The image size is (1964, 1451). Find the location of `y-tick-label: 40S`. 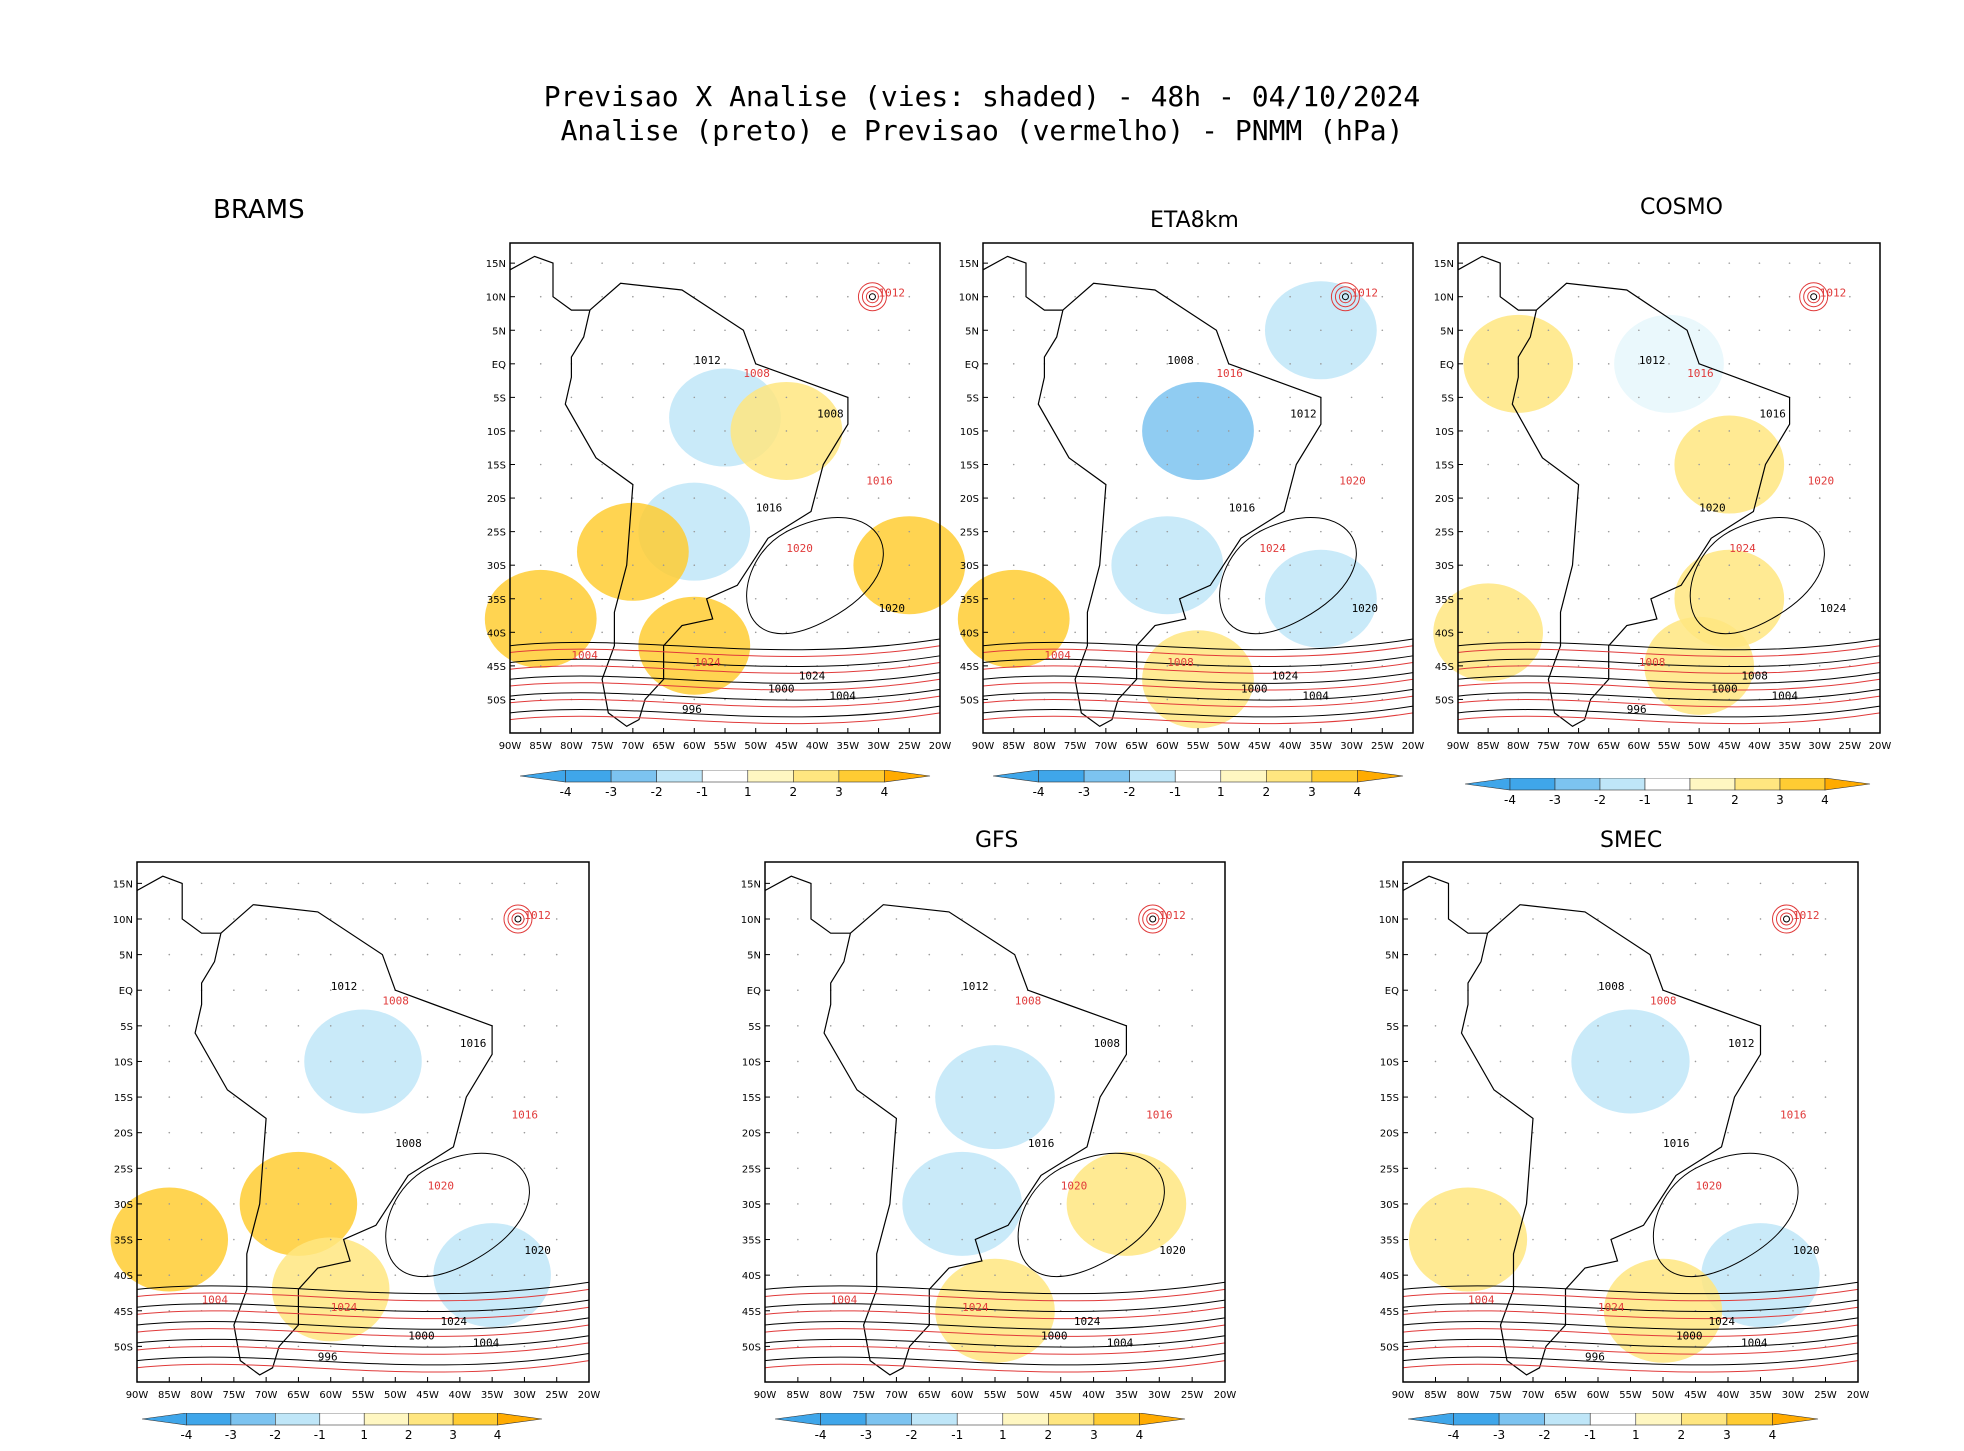

y-tick-label: 40S is located at coordinates (496, 633).